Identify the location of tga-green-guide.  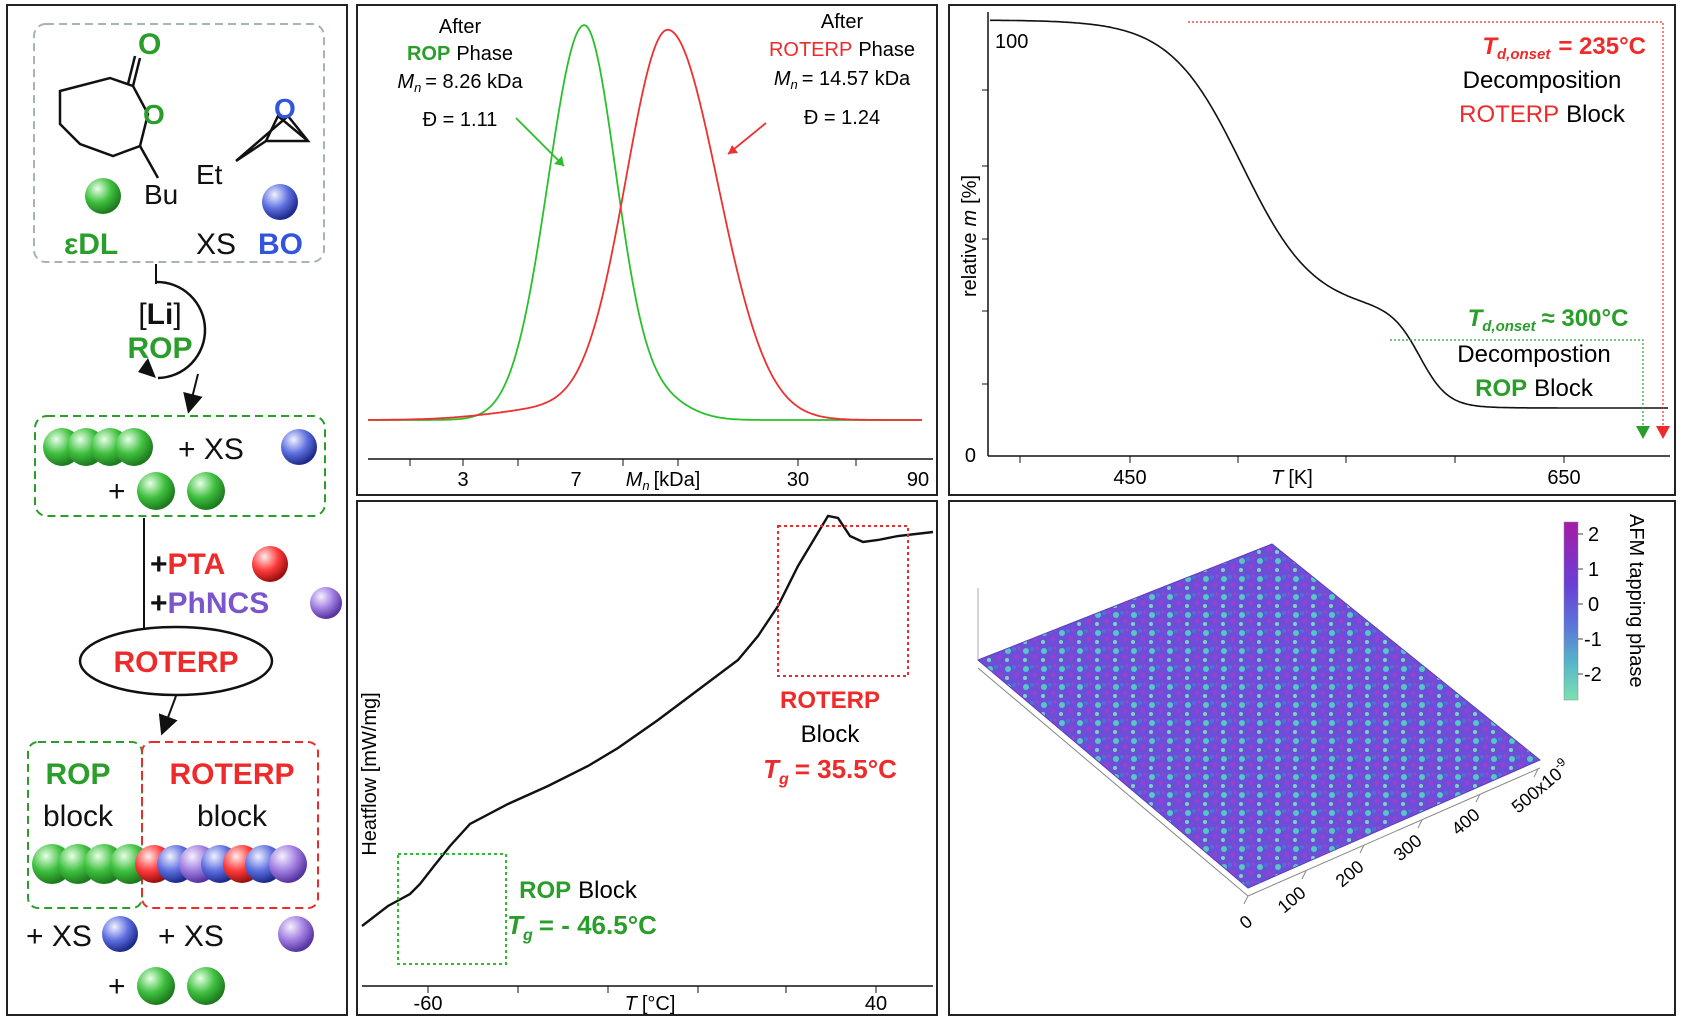
(1517, 382).